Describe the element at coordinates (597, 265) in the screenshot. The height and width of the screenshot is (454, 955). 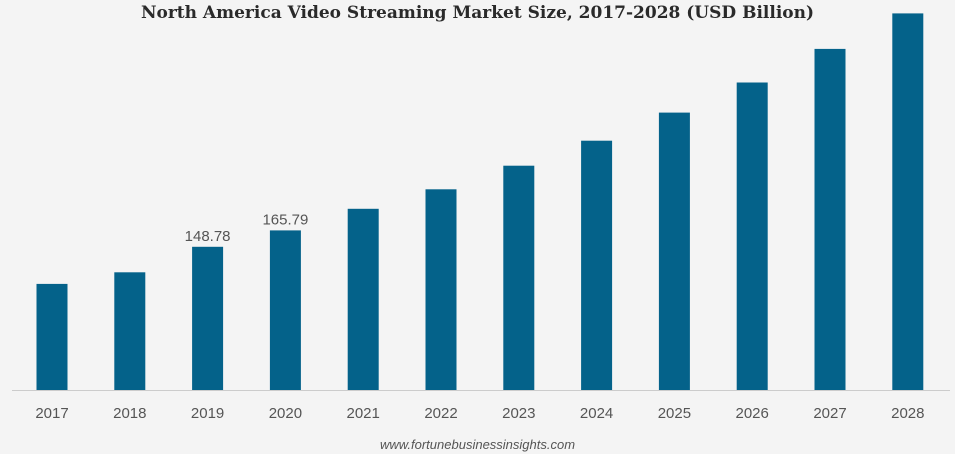
I see `bar-2024` at that location.